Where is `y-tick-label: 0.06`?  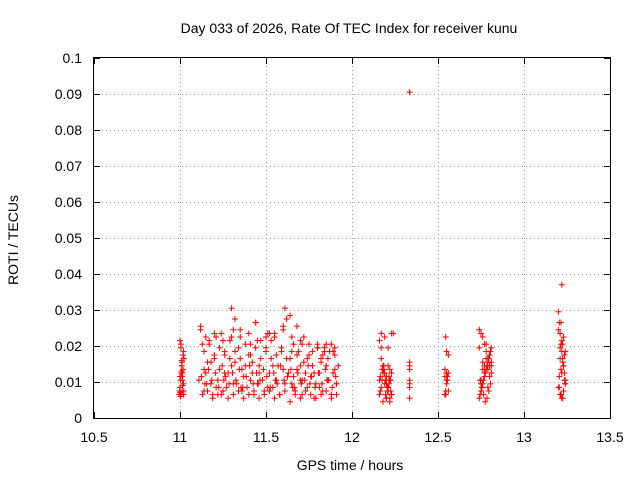
y-tick-label: 0.06 is located at coordinates (68, 202).